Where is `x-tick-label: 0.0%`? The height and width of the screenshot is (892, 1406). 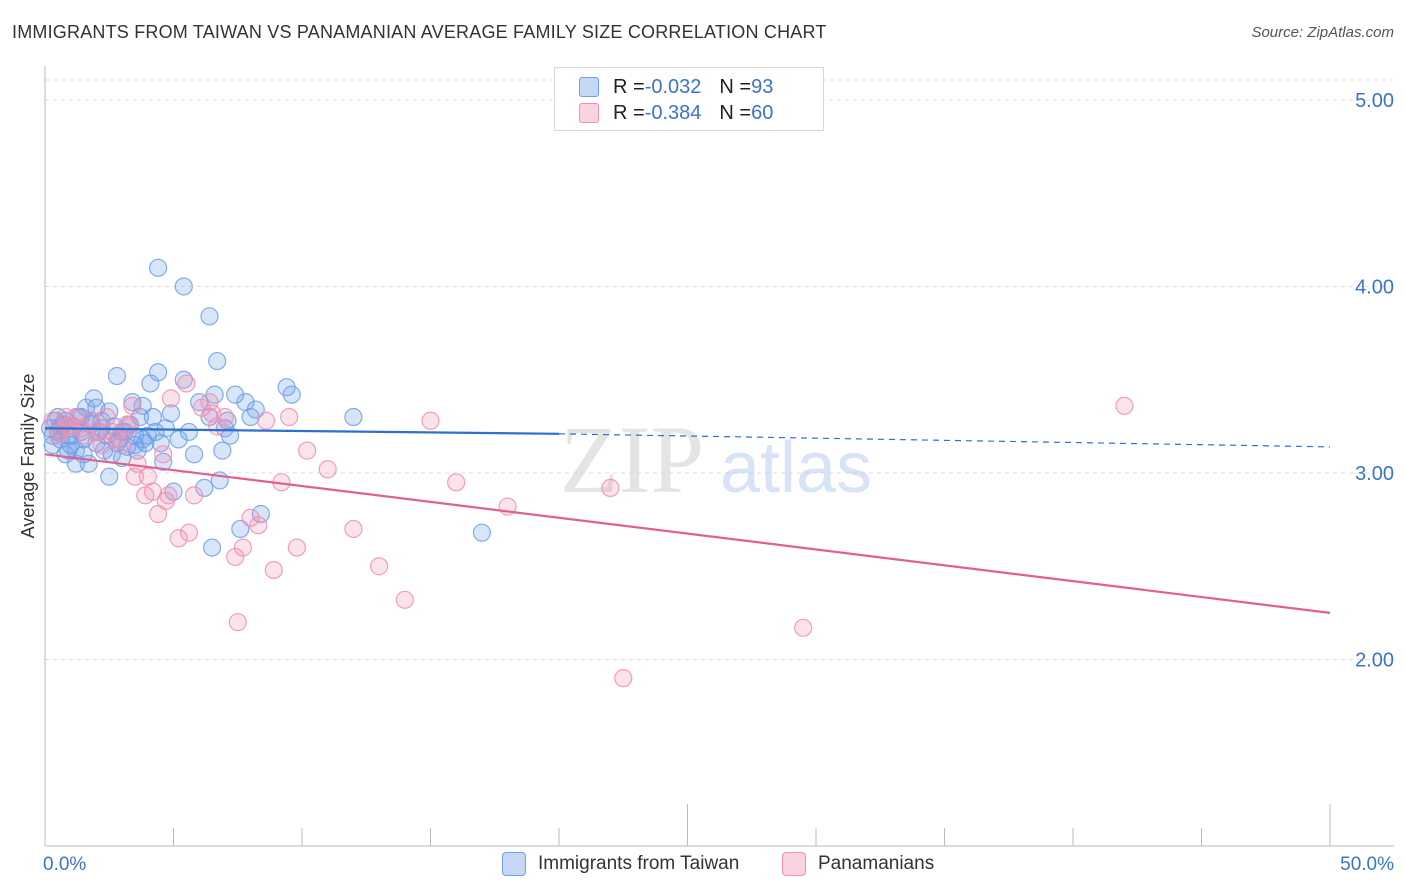
x-tick-label: 0.0% is located at coordinates (64, 864).